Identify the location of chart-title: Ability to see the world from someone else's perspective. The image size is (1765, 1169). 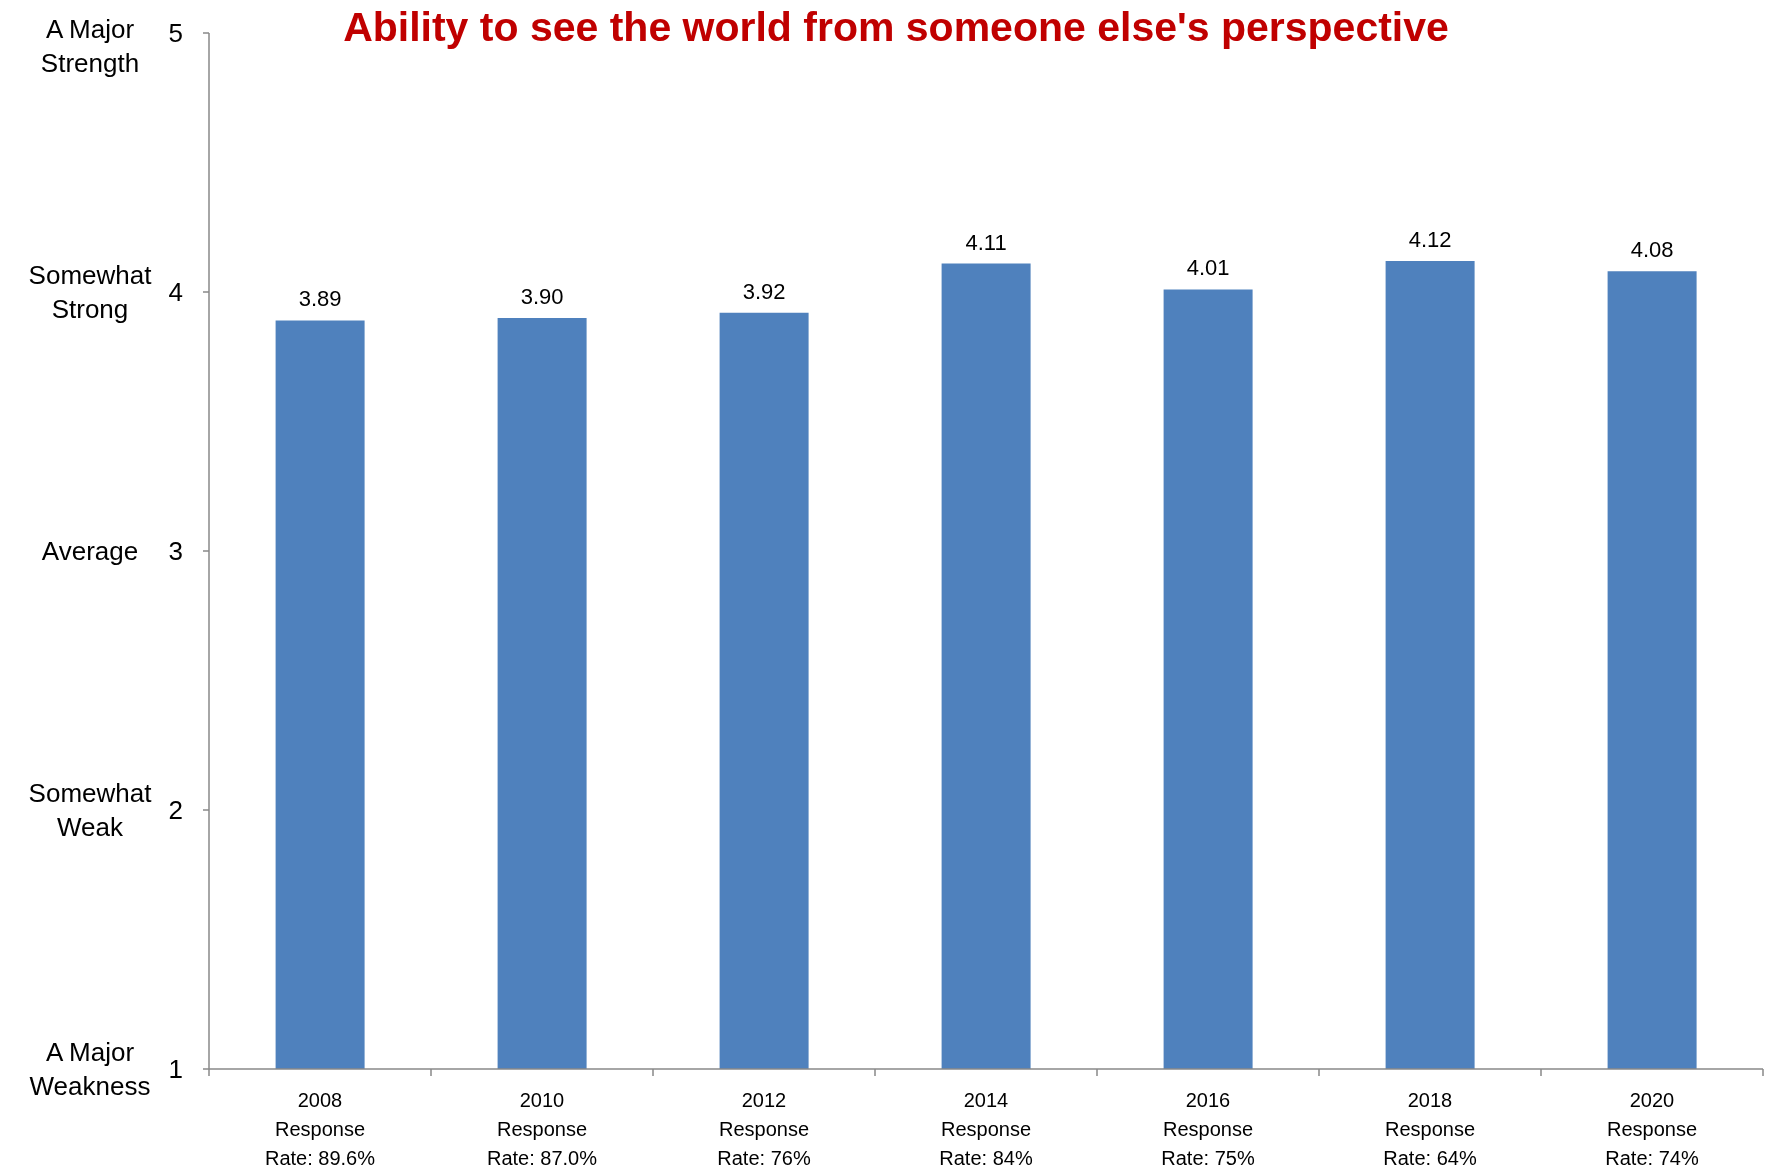
(896, 27).